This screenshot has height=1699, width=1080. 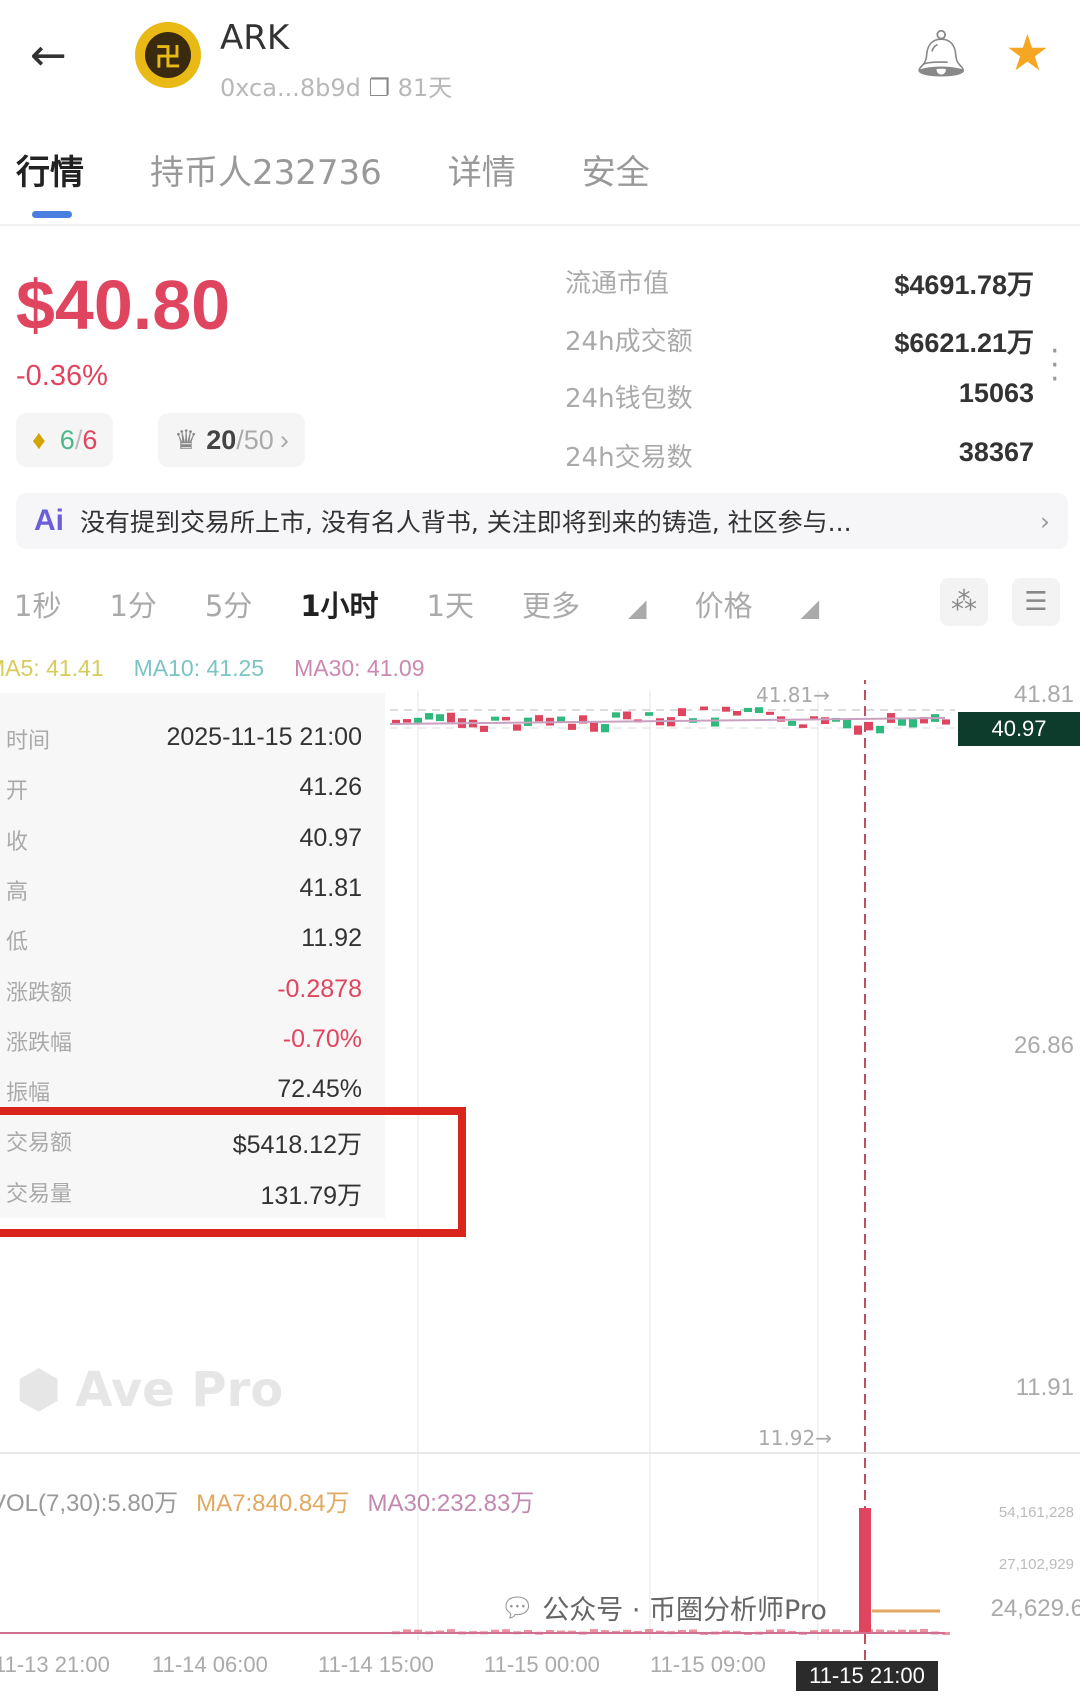 What do you see at coordinates (284, 439) in the screenshot?
I see `chevron-right-icon: ›` at bounding box center [284, 439].